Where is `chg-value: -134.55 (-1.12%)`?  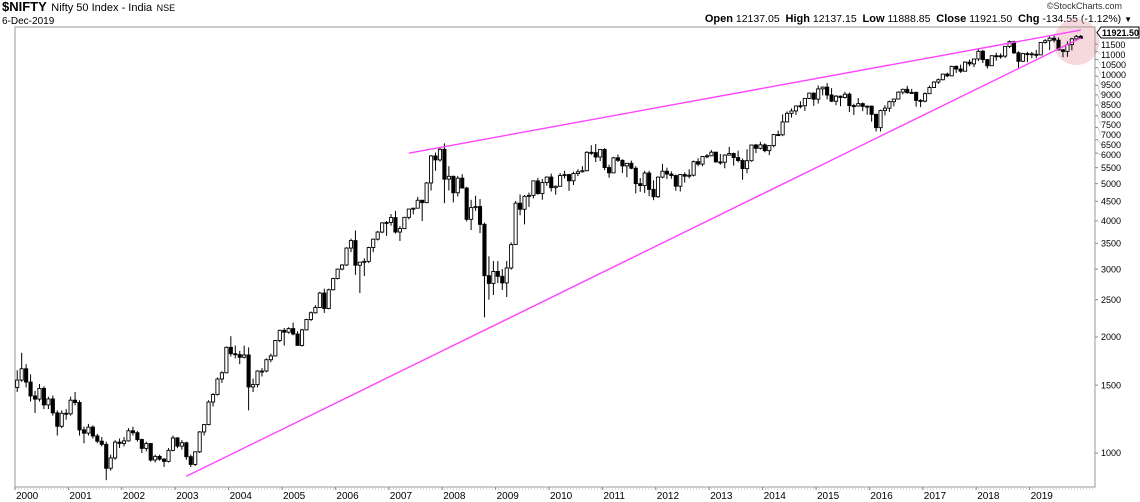
chg-value: -134.55 (-1.12%) is located at coordinates (1082, 19).